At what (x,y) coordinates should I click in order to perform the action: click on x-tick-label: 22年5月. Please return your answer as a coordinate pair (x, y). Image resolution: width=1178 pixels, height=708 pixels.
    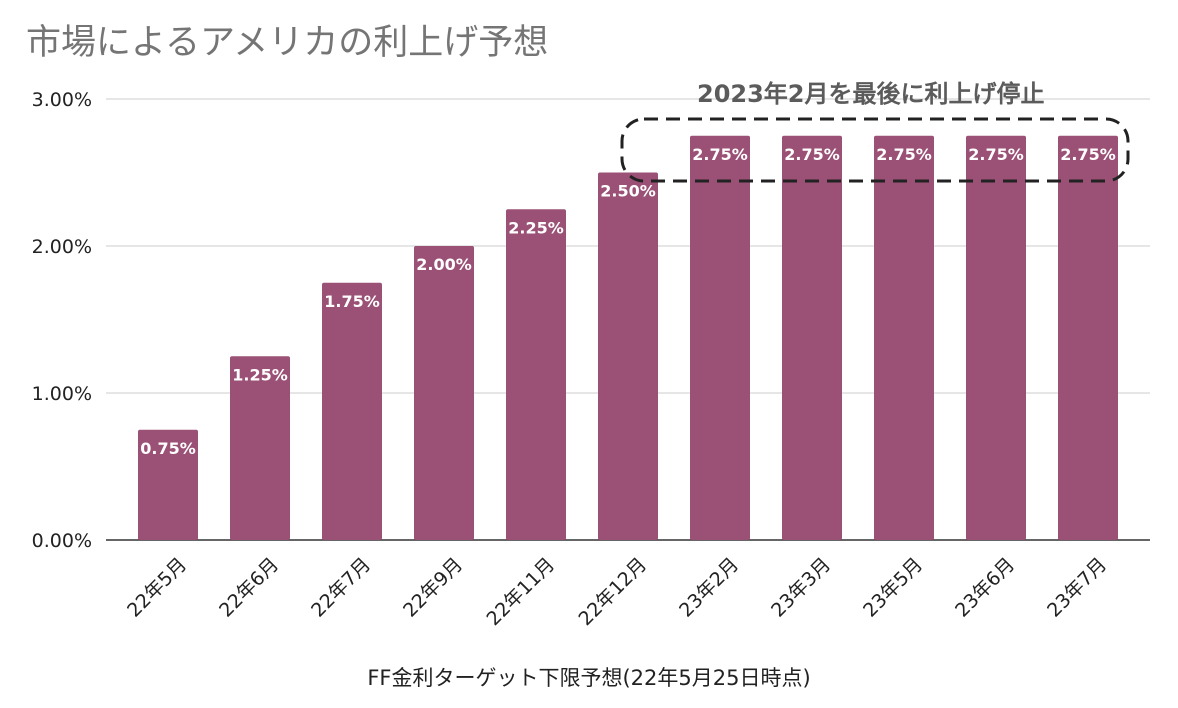
    Looking at the image, I should click on (157, 588).